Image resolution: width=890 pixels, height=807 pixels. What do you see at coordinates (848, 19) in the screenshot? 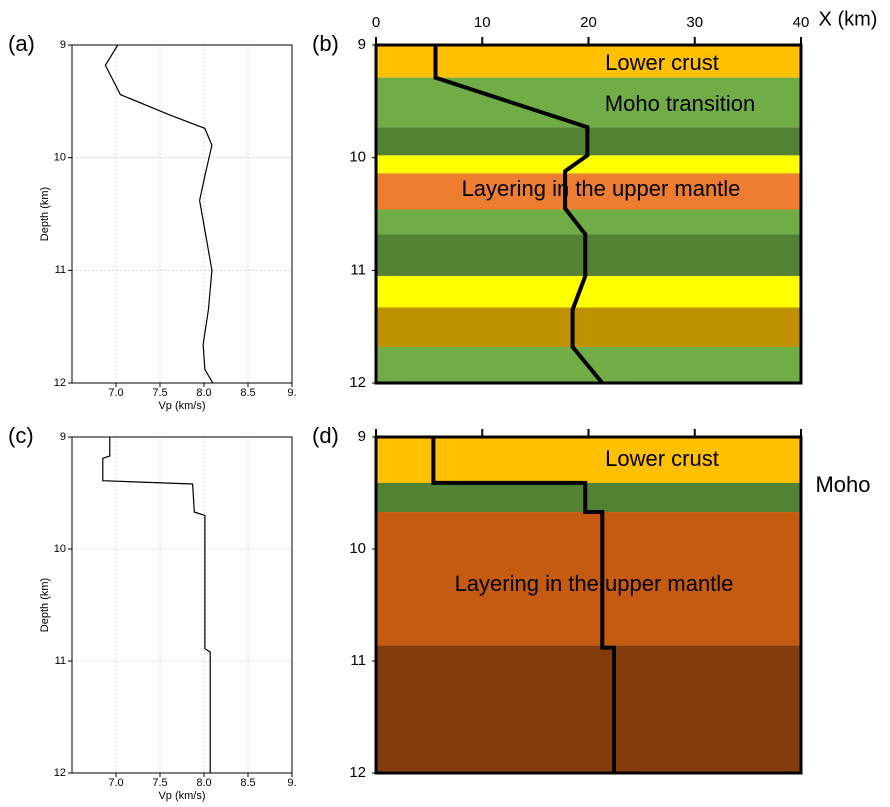
I see `x-axis-label: X (km)` at bounding box center [848, 19].